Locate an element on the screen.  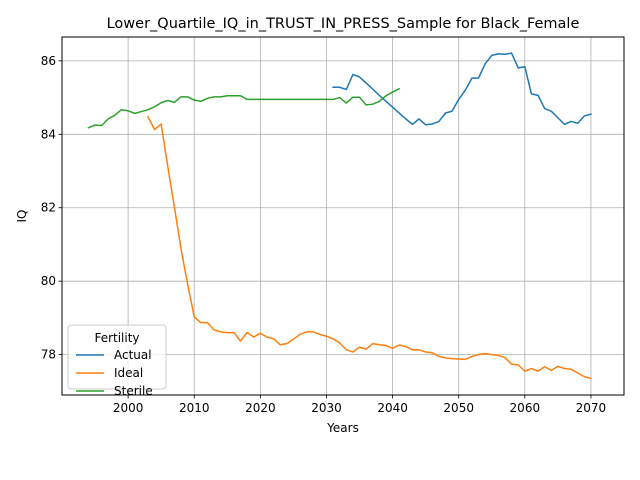
legend-items: Actual Ideal Sterile is located at coordinates (114, 373).